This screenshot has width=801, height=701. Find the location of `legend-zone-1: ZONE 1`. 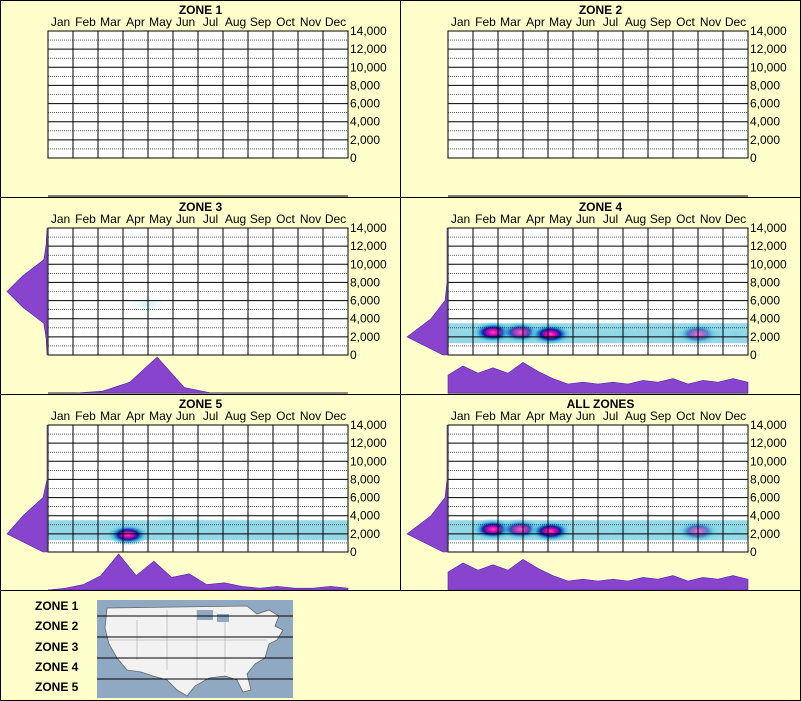

legend-zone-1: ZONE 1 is located at coordinates (57, 606).